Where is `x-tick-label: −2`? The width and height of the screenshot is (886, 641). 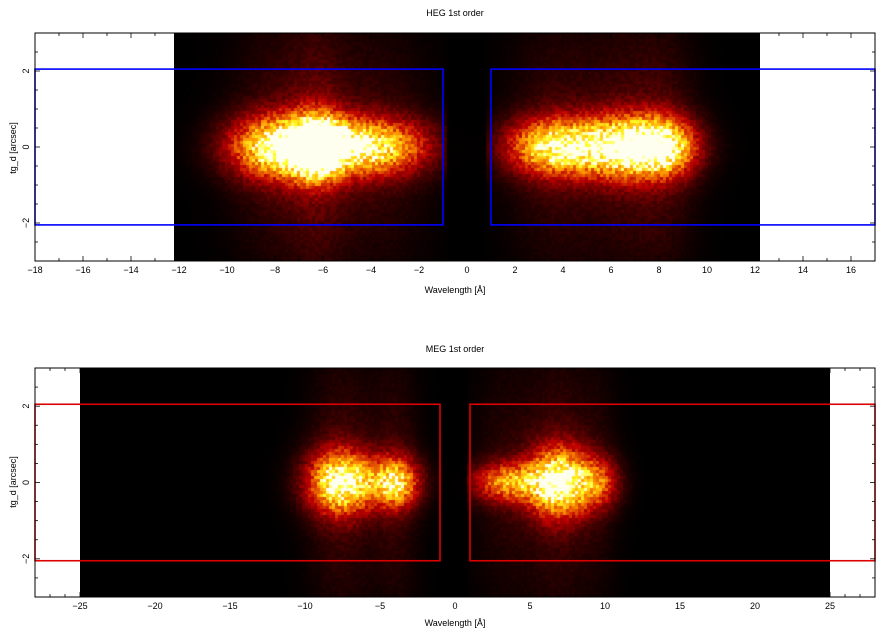
x-tick-label: −2 is located at coordinates (419, 270).